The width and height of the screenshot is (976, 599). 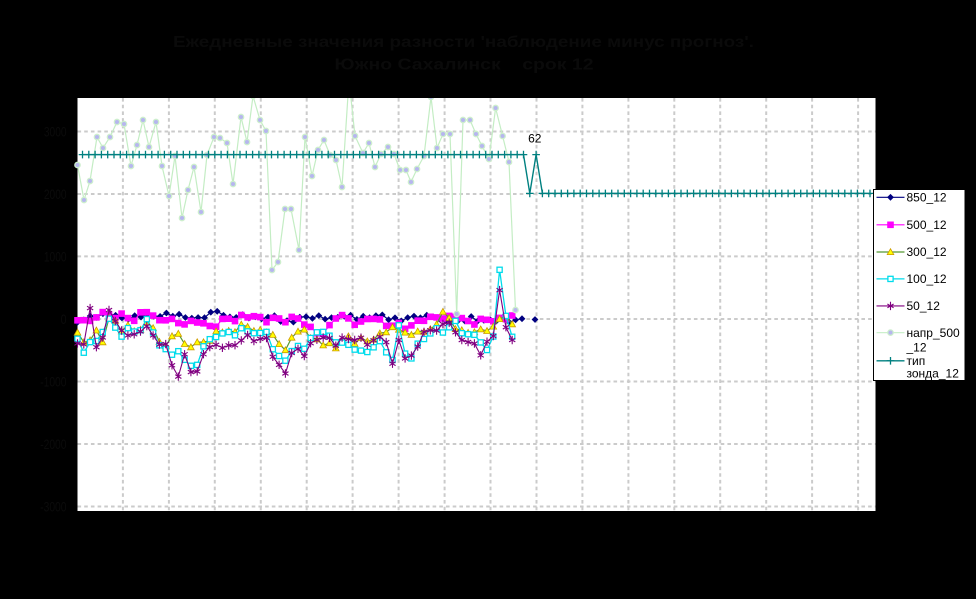 What do you see at coordinates (55, 131) in the screenshot?
I see `svg-text: 3000` at bounding box center [55, 131].